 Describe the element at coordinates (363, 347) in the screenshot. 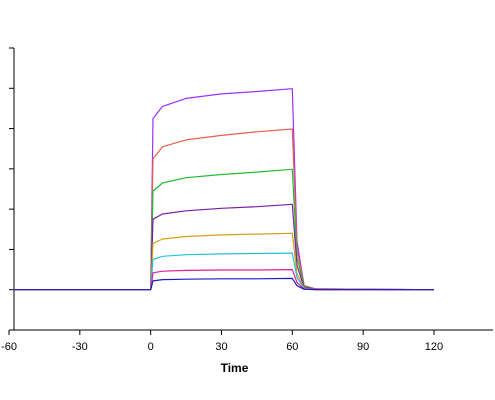

I see `x-tick-label: 90` at that location.